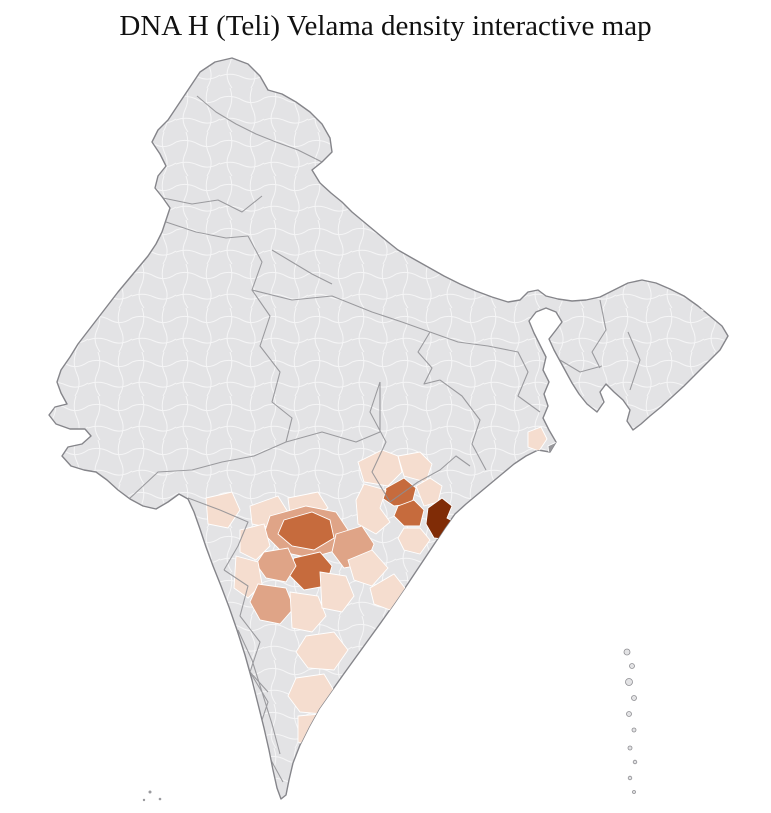  I want to click on lakshadweep-islands, so click(152, 796).